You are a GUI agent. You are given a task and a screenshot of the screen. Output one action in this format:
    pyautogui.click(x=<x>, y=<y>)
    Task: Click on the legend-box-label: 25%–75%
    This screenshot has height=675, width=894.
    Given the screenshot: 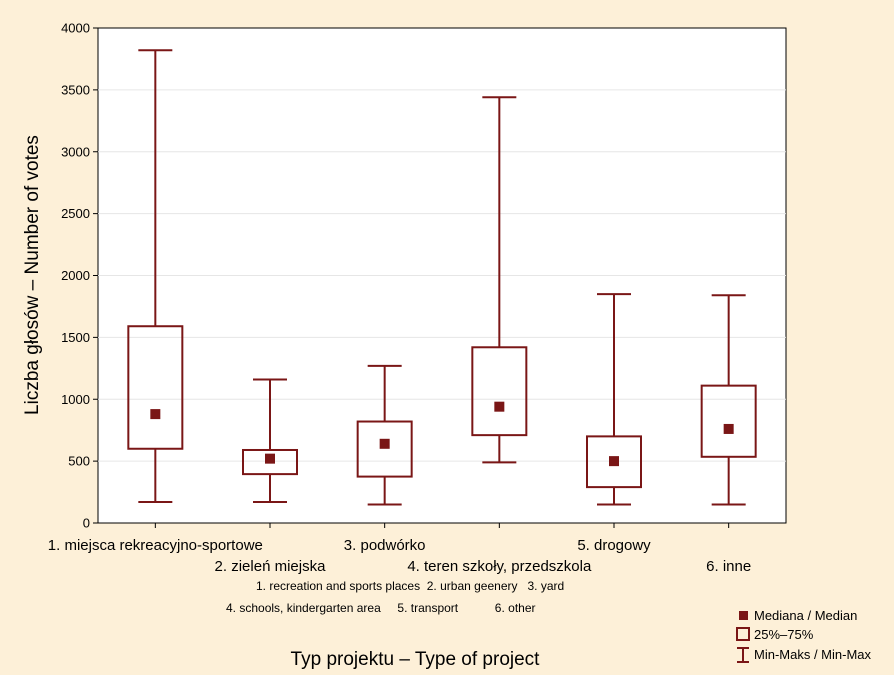 What is the action you would take?
    pyautogui.click(x=784, y=634)
    